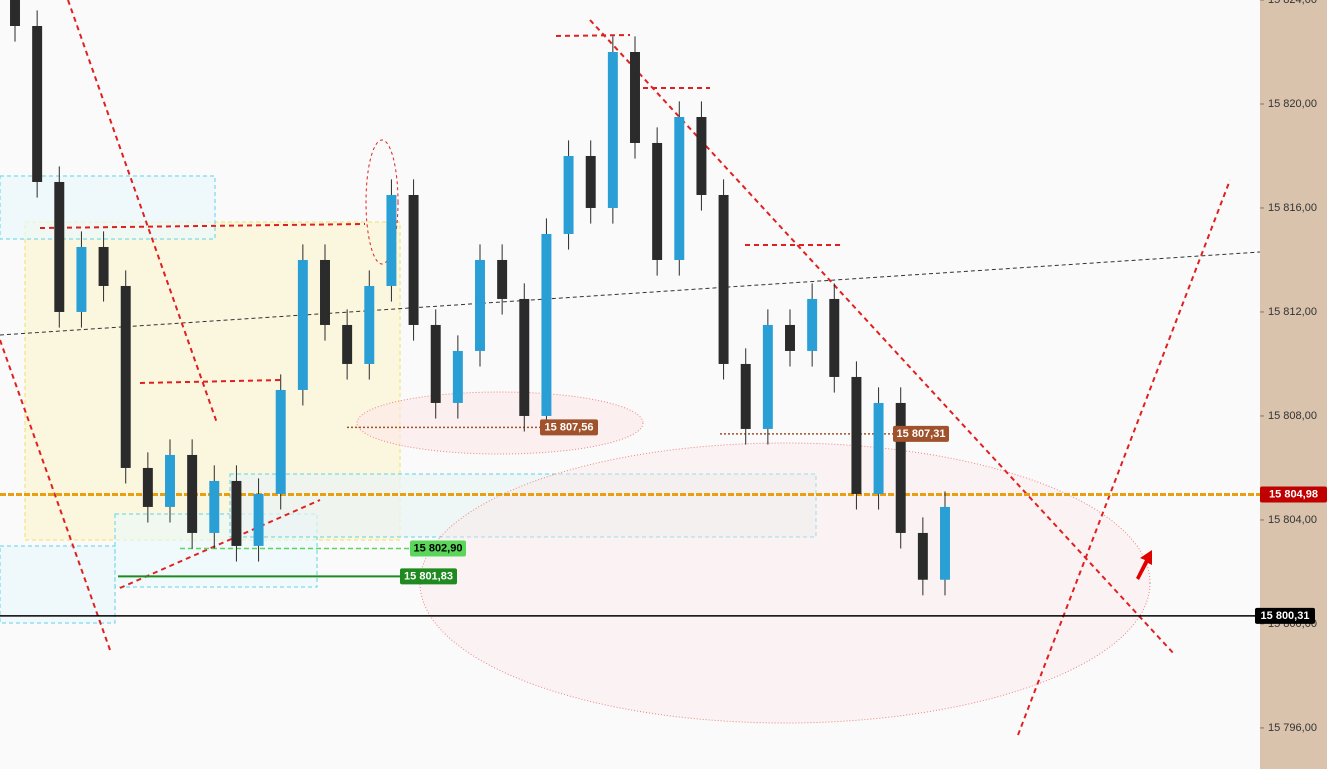  I want to click on y-tick-label: 15 812,00, so click(1292, 312).